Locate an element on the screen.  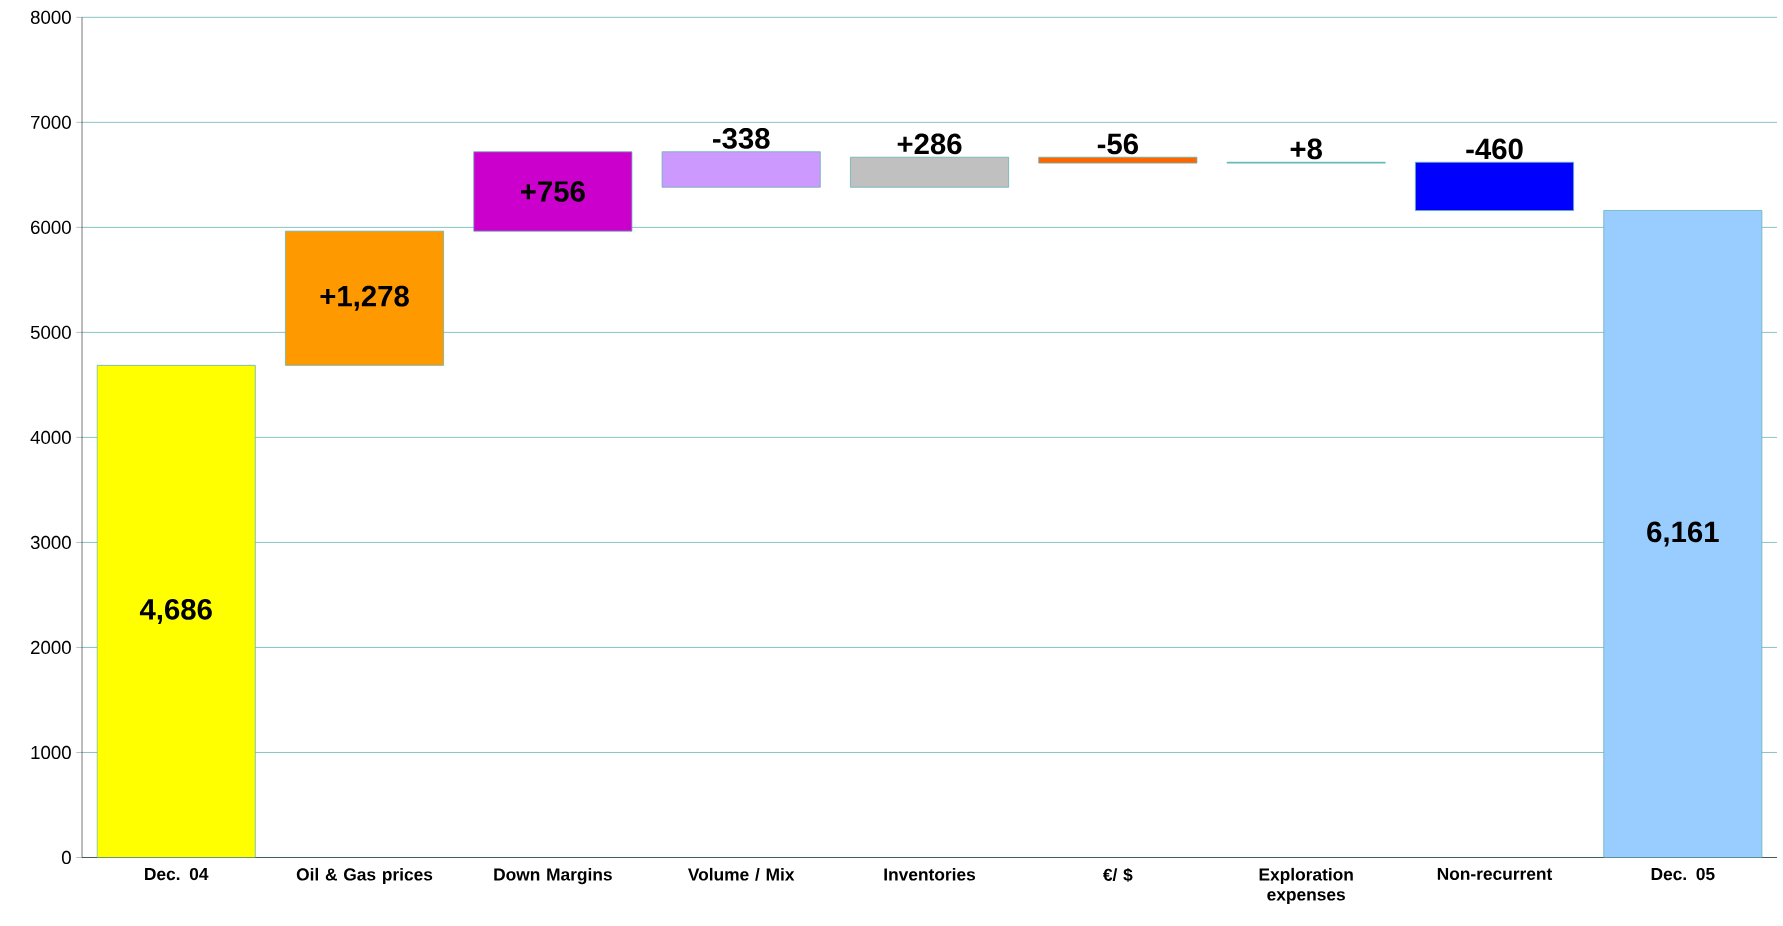
x-tick-label: Non-recurrent is located at coordinates (1495, 874).